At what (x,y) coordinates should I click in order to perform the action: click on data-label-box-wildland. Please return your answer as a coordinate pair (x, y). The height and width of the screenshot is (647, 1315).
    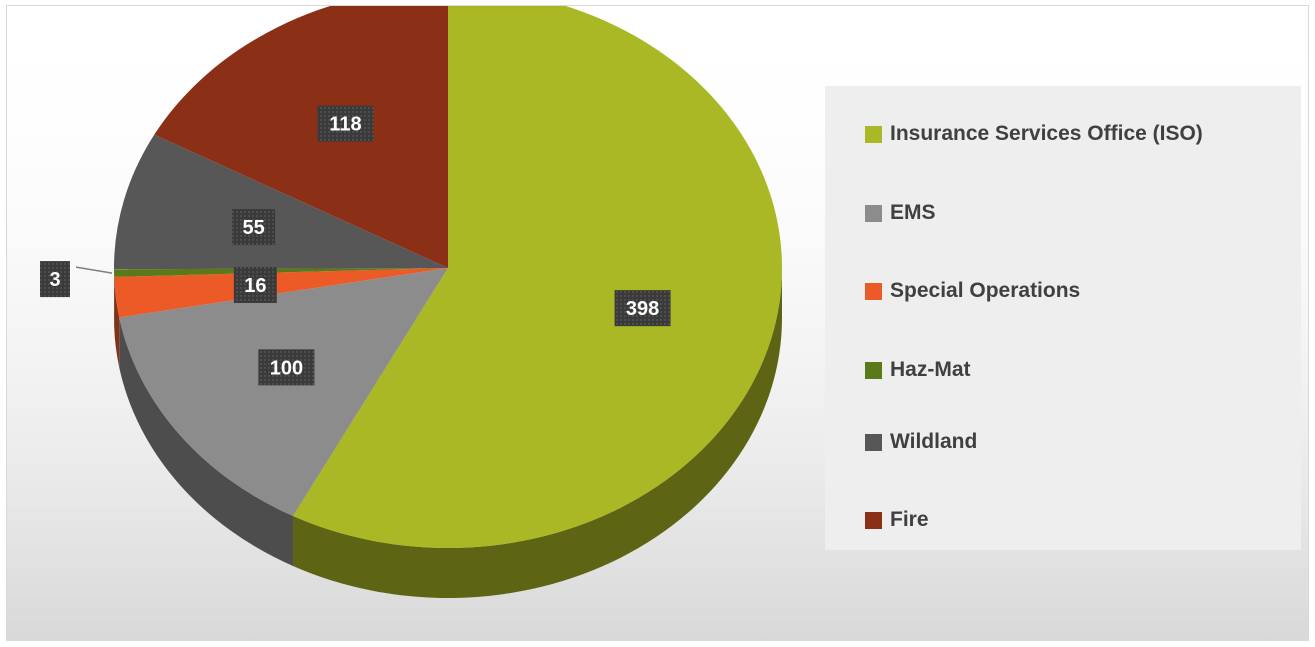
    Looking at the image, I should click on (254, 227).